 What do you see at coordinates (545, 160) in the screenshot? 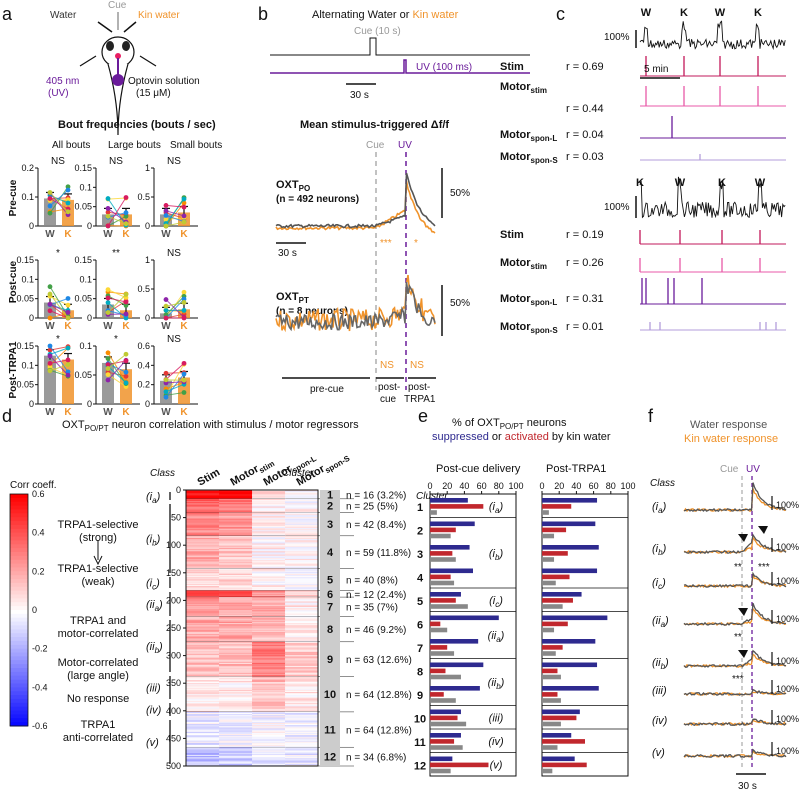
I see `regressor-sub: spon-S` at bounding box center [545, 160].